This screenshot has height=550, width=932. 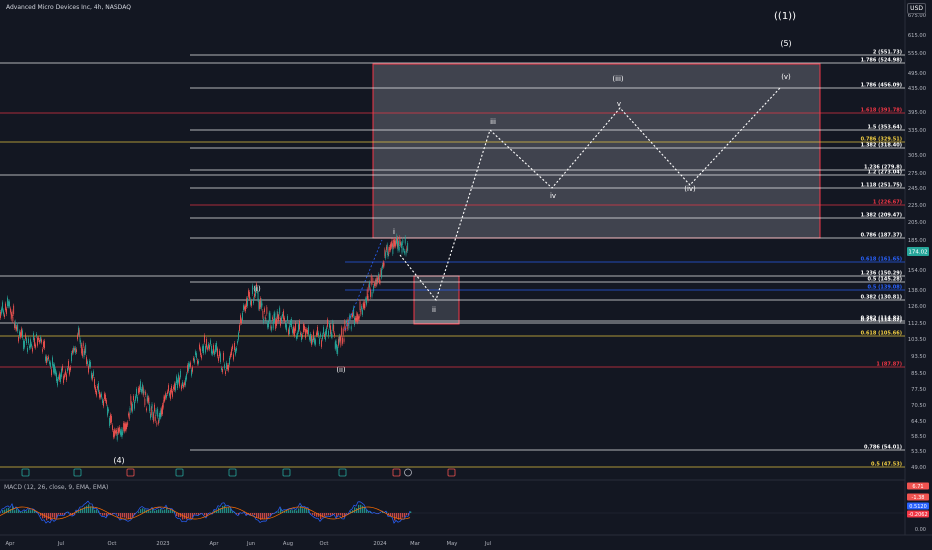 What do you see at coordinates (464, 507) in the screenshot?
I see `macd-pane: 6.71 -1.38 0.5120 -0.2062 0.00` at bounding box center [464, 507].